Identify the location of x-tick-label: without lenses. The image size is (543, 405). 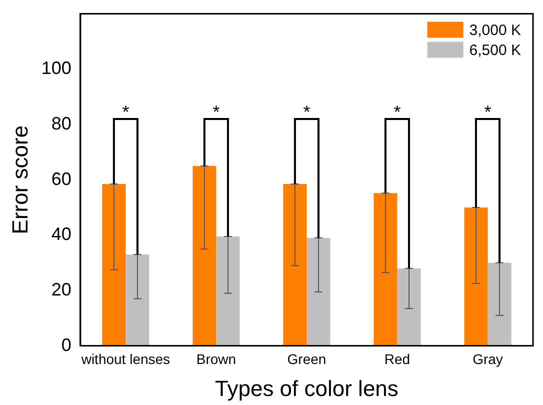
(125, 359).